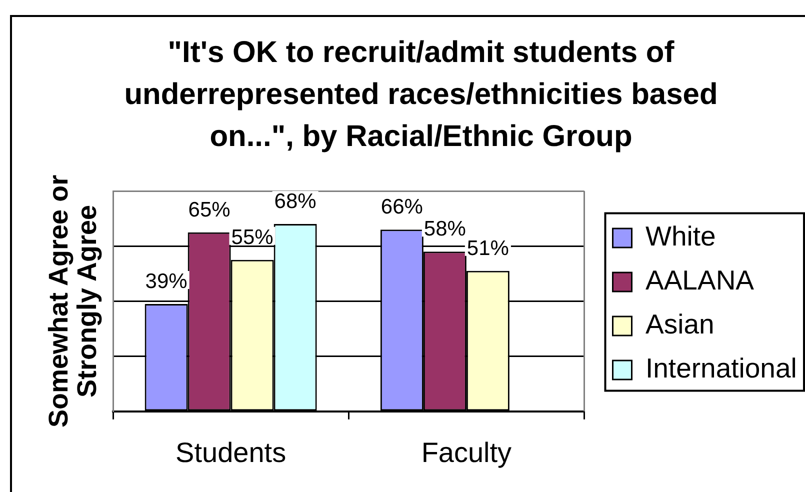  I want to click on legend-label: International, so click(721, 368).